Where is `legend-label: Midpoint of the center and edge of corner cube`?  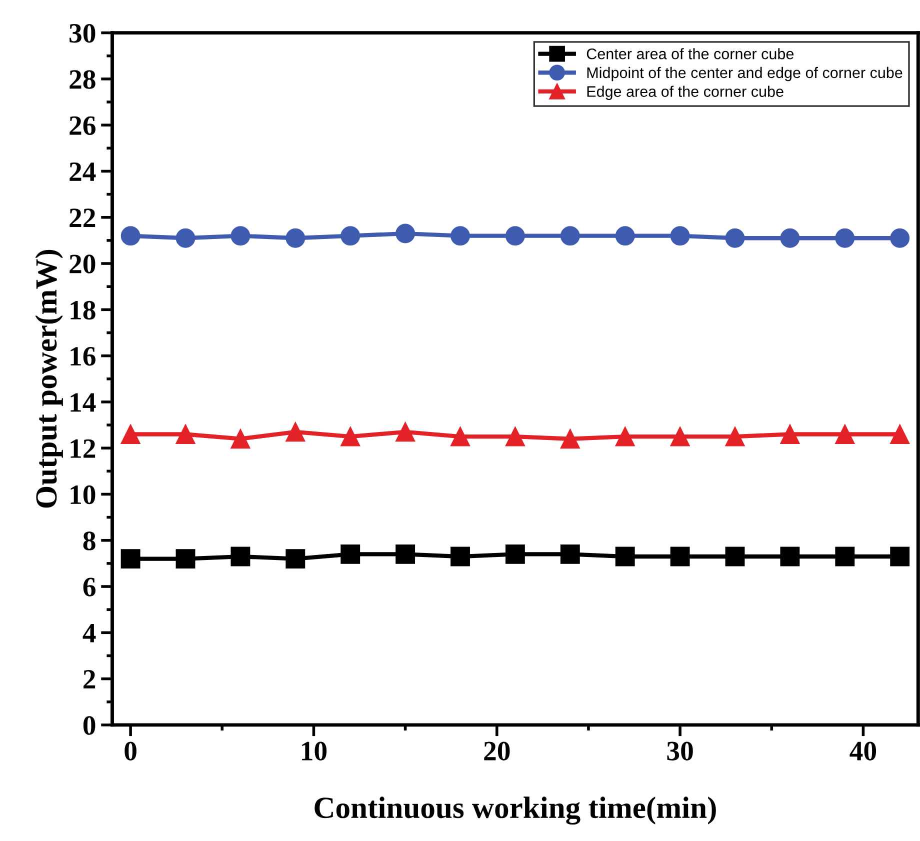
legend-label: Midpoint of the center and edge of corner cube is located at coordinates (744, 74).